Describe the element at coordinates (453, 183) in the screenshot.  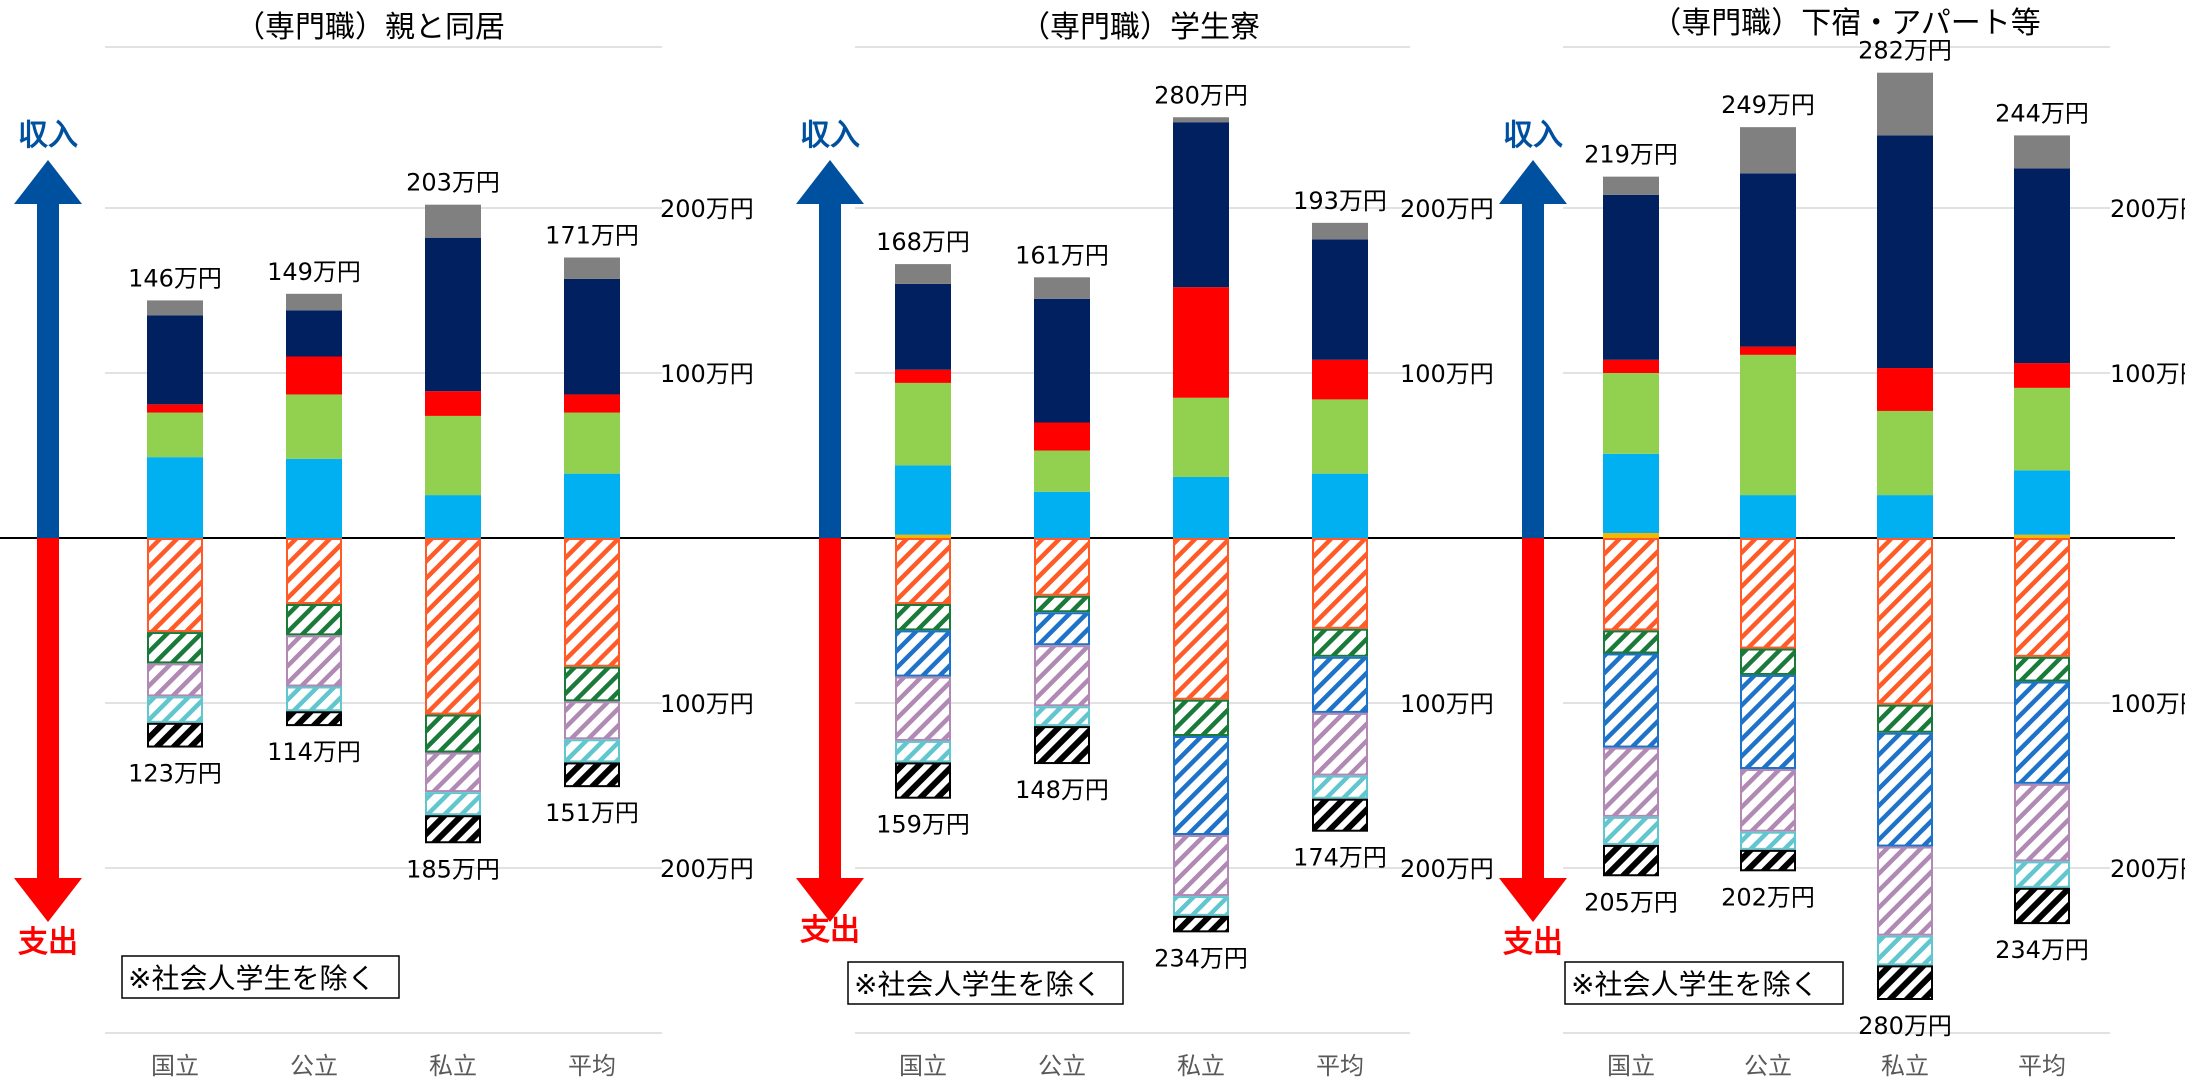
I see `income-total-label: 203万円` at that location.